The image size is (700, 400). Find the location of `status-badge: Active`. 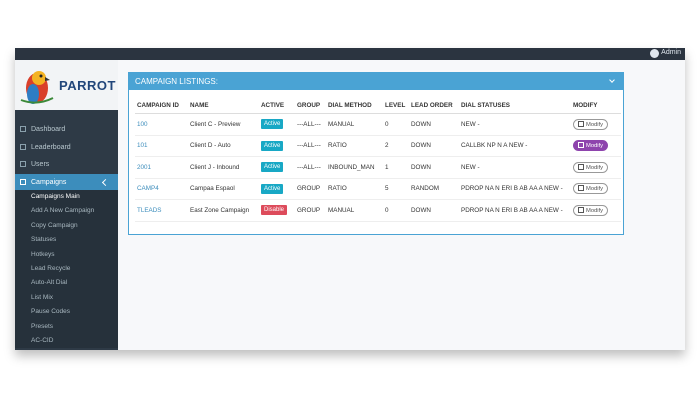

status-badge: Active is located at coordinates (272, 124).